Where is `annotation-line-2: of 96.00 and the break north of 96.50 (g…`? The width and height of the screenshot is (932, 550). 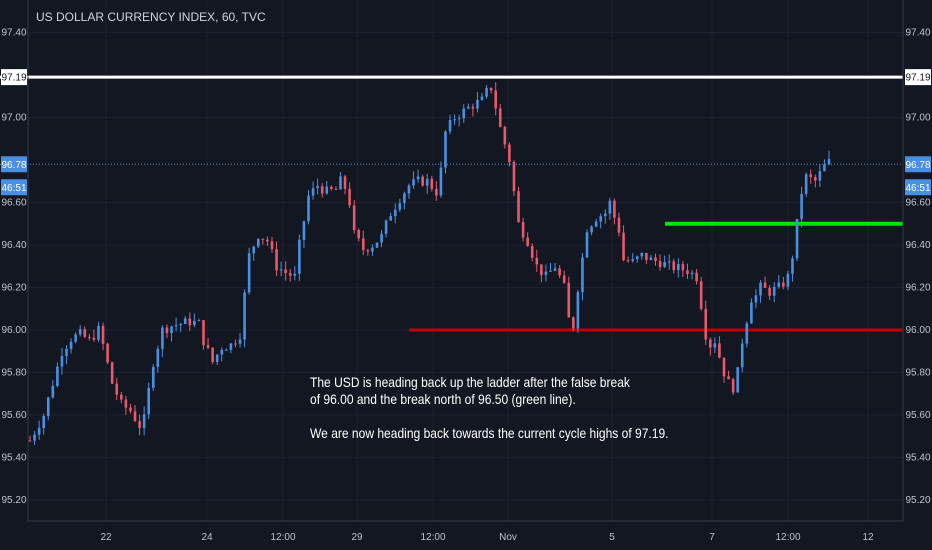
annotation-line-2: of 96.00 and the break north of 96.50 (g… is located at coordinates (443, 399).